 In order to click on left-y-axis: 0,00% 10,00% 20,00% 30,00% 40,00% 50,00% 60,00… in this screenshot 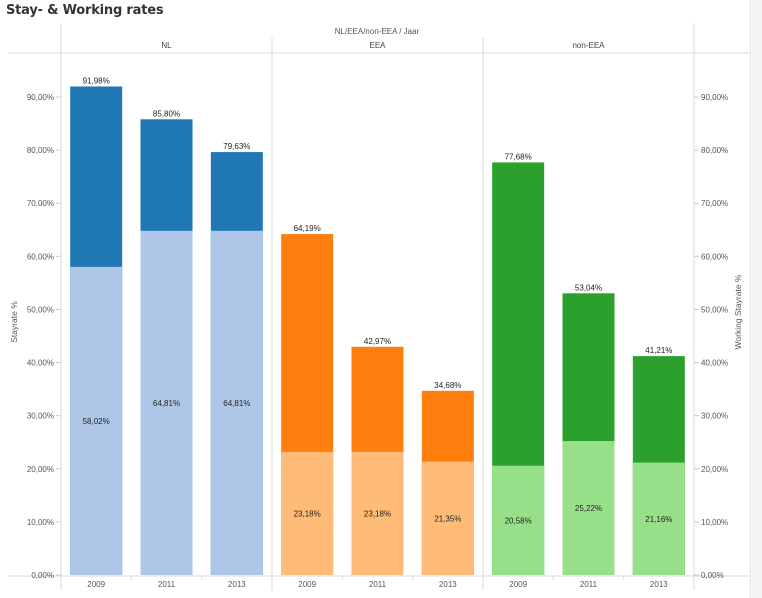, I will do `click(44, 336)`.